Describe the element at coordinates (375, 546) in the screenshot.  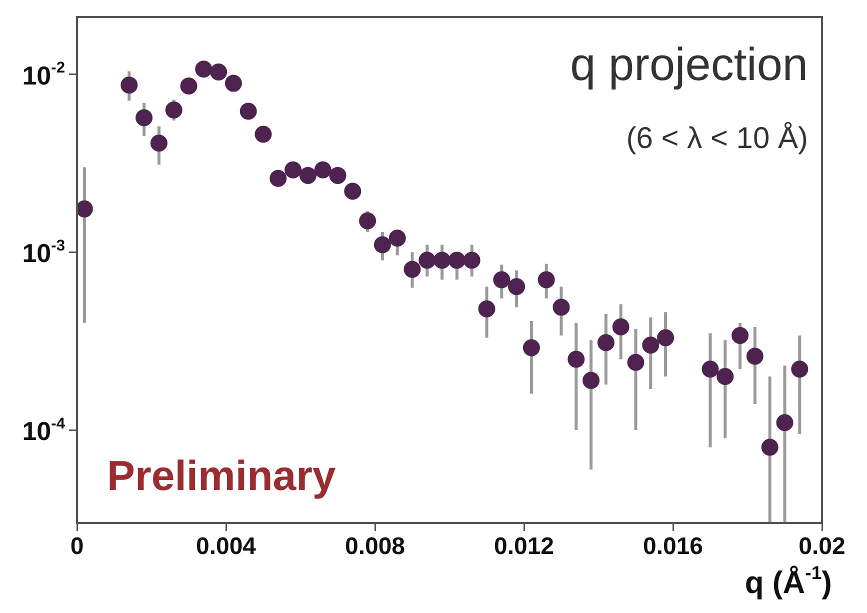
I see `x-tick-label: 0.008` at that location.